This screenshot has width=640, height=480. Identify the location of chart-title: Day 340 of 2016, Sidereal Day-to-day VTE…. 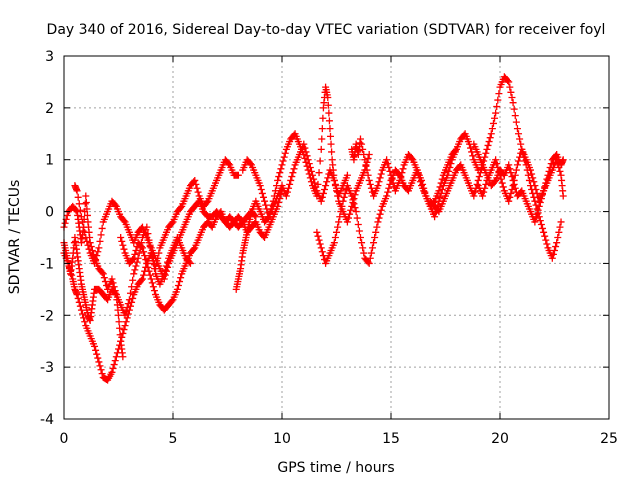
(326, 30).